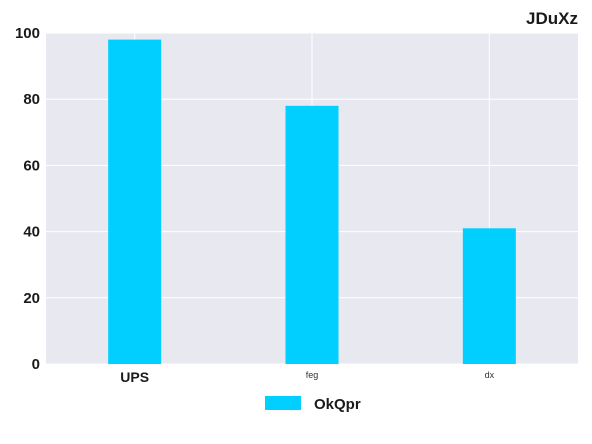  What do you see at coordinates (337, 404) in the screenshot?
I see `legend-label: OkQpr` at bounding box center [337, 404].